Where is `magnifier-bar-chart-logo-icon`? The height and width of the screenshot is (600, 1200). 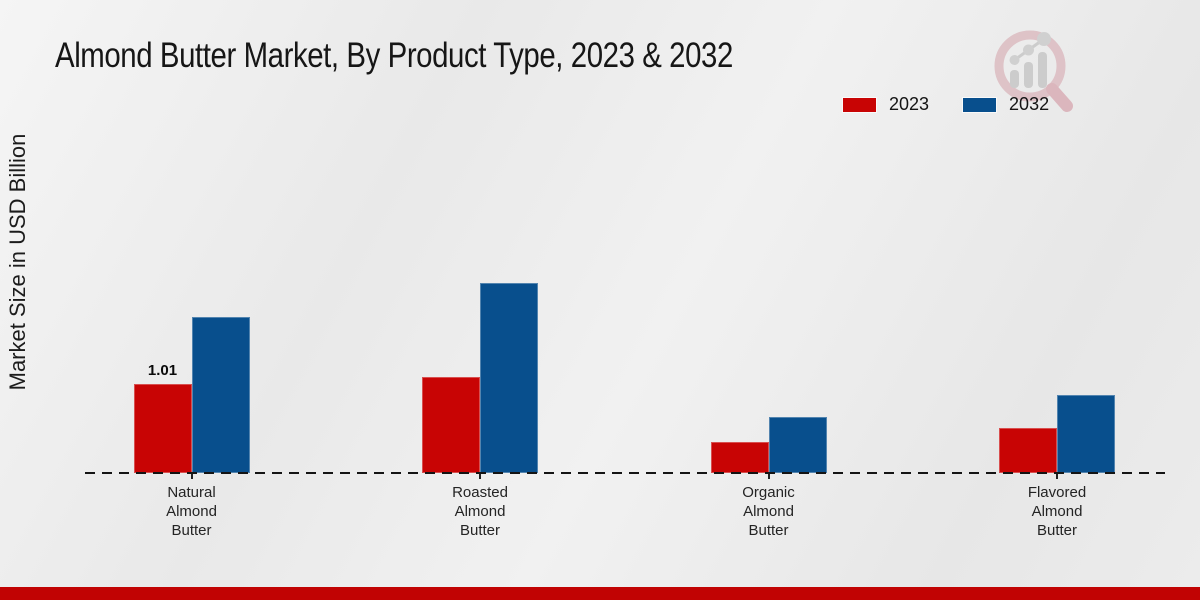 magnifier-bar-chart-logo-icon is located at coordinates (1033, 71).